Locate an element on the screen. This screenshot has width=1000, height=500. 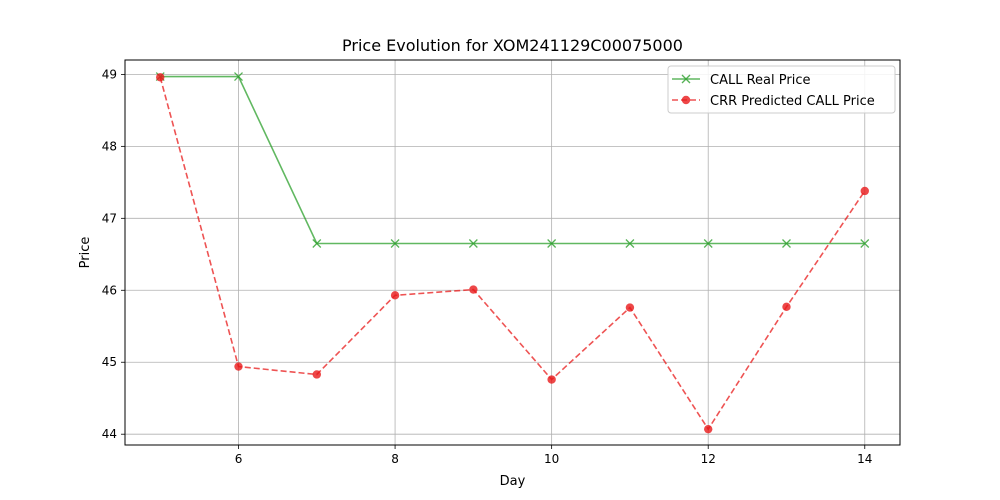
legend-item: CALL Real Price is located at coordinates (741, 80).